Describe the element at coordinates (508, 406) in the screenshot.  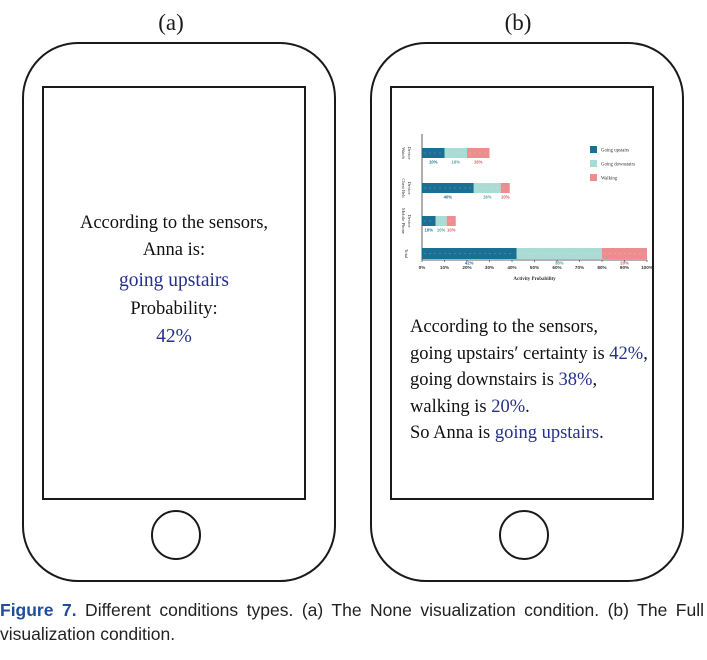
I see `walking-value: 20%` at that location.